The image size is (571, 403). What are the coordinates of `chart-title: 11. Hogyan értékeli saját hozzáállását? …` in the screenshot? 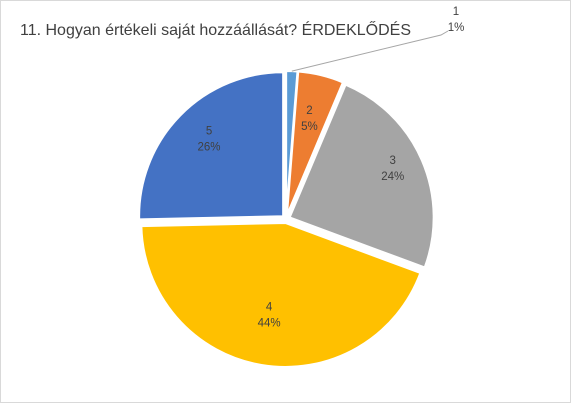 It's located at (216, 30).